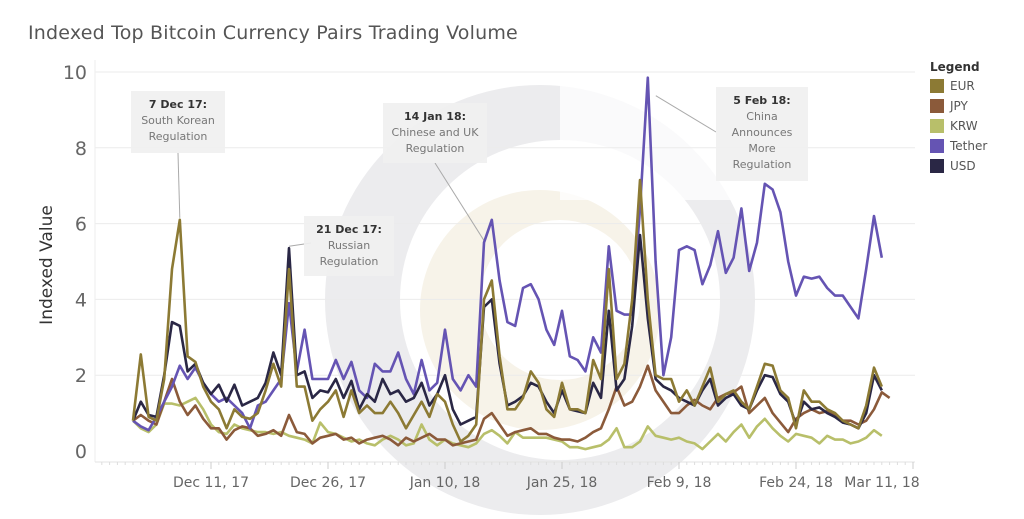 The height and width of the screenshot is (519, 1024). I want to click on annotation-text: South Korean Regulation, so click(178, 128).